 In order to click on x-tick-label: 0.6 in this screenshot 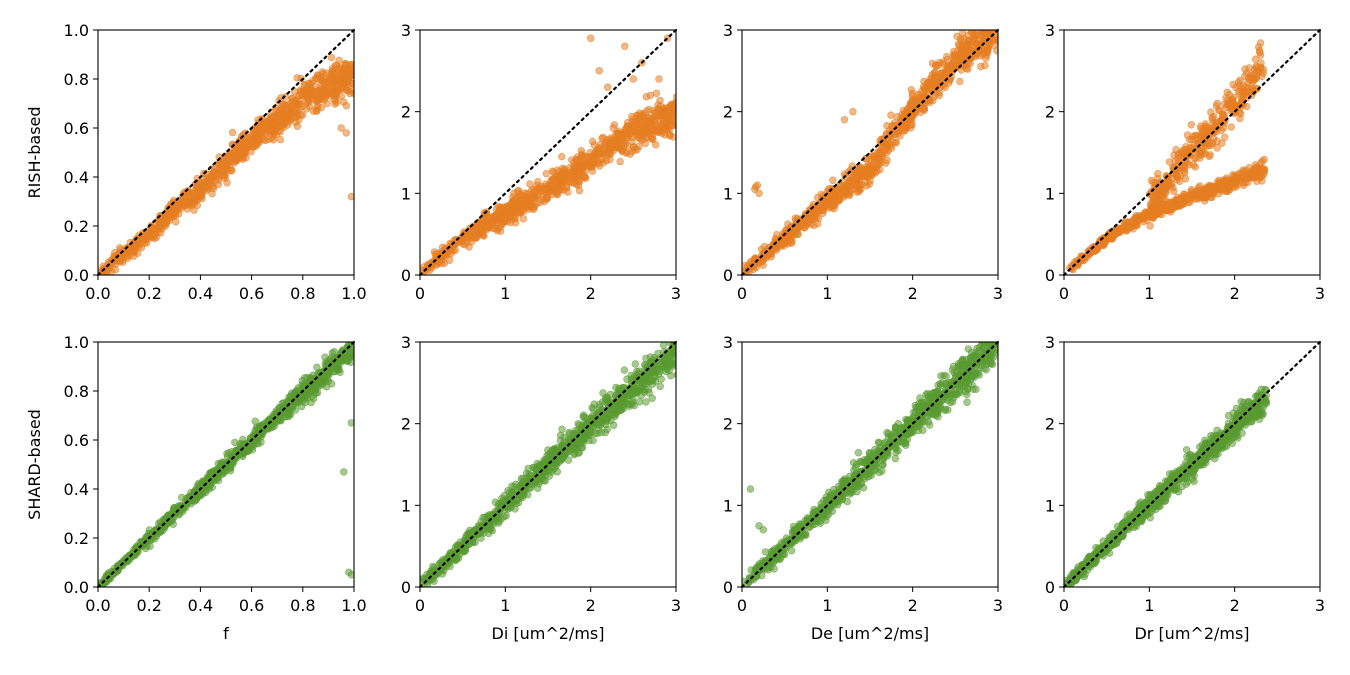, I will do `click(251, 293)`.